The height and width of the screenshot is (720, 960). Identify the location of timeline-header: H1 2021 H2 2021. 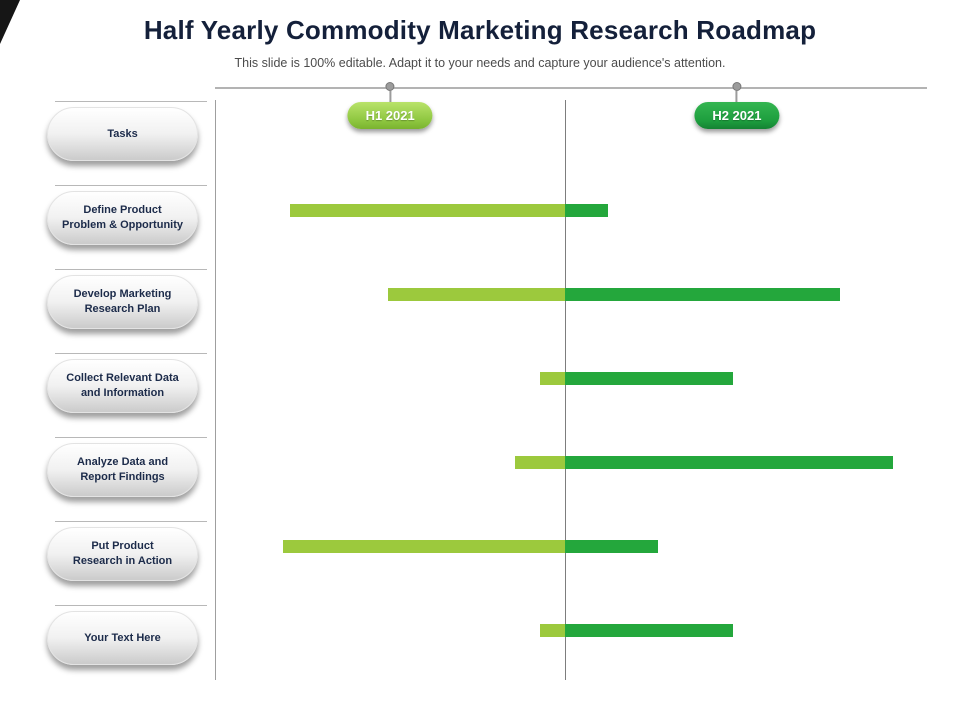
(571, 108).